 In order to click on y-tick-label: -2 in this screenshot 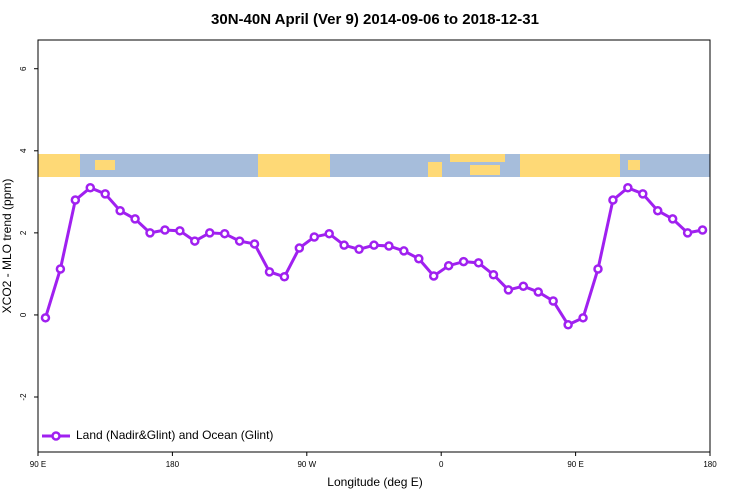, I will do `click(23, 397)`.